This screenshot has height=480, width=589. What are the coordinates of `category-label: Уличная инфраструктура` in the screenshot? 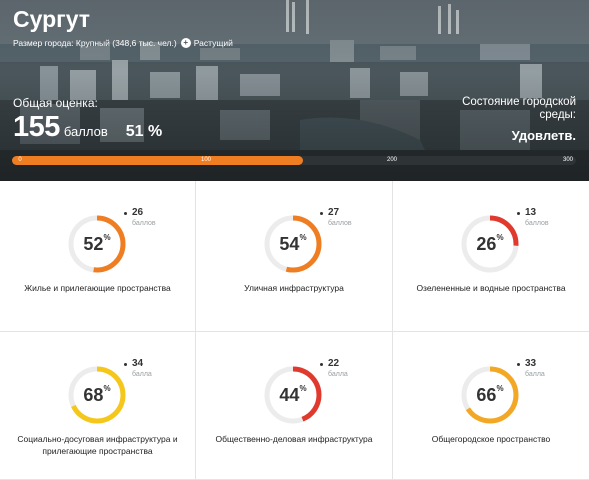 It's located at (294, 288).